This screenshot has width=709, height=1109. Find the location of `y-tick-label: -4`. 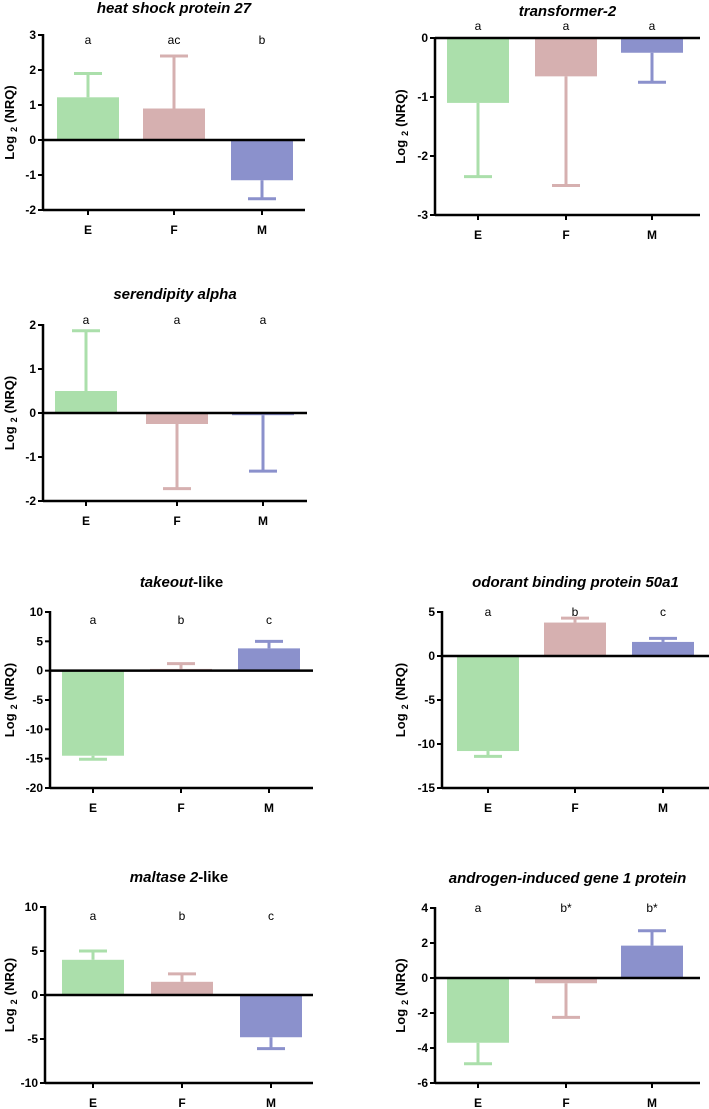

y-tick-label: -4 is located at coordinates (422, 1048).